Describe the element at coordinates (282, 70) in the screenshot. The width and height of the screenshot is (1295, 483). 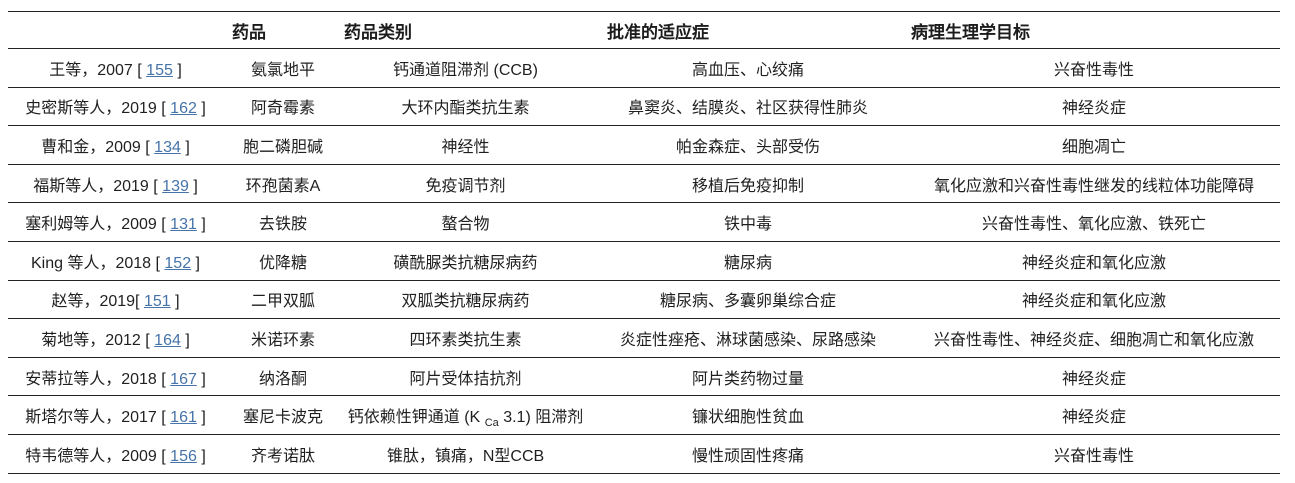
I see `drug-cell: 氨氯地平` at that location.